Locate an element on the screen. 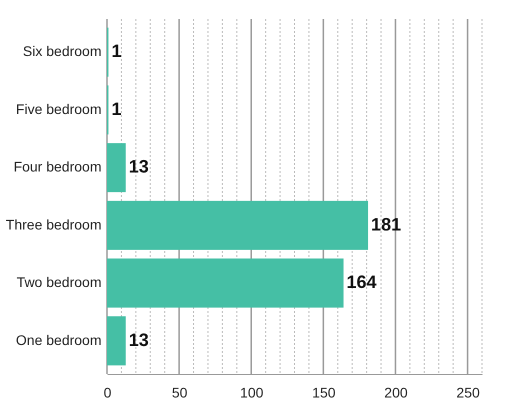  y-tick-label: Two bedroom is located at coordinates (59, 282).